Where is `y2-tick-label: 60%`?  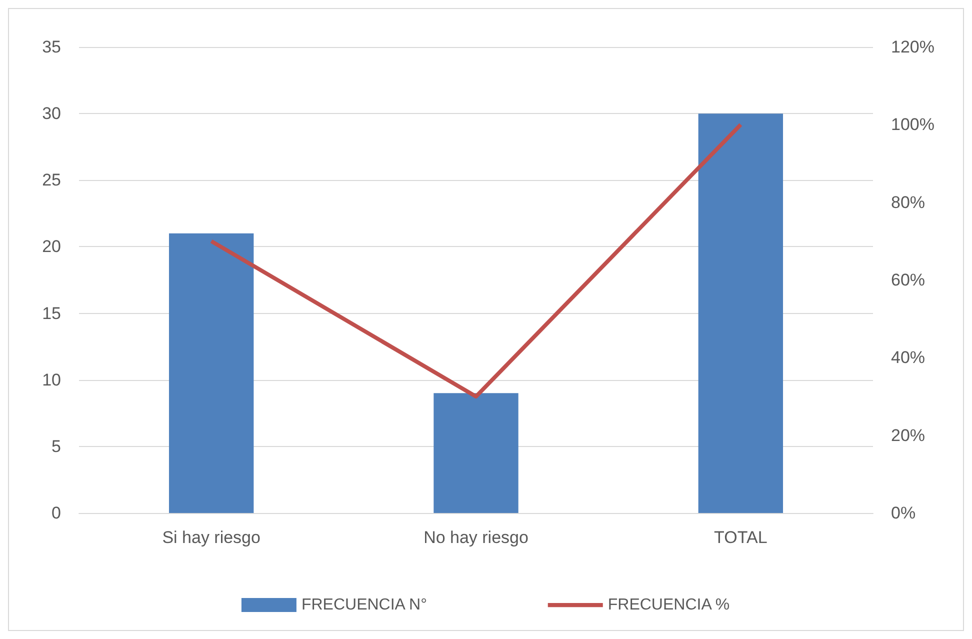 y2-tick-label: 60% is located at coordinates (908, 280).